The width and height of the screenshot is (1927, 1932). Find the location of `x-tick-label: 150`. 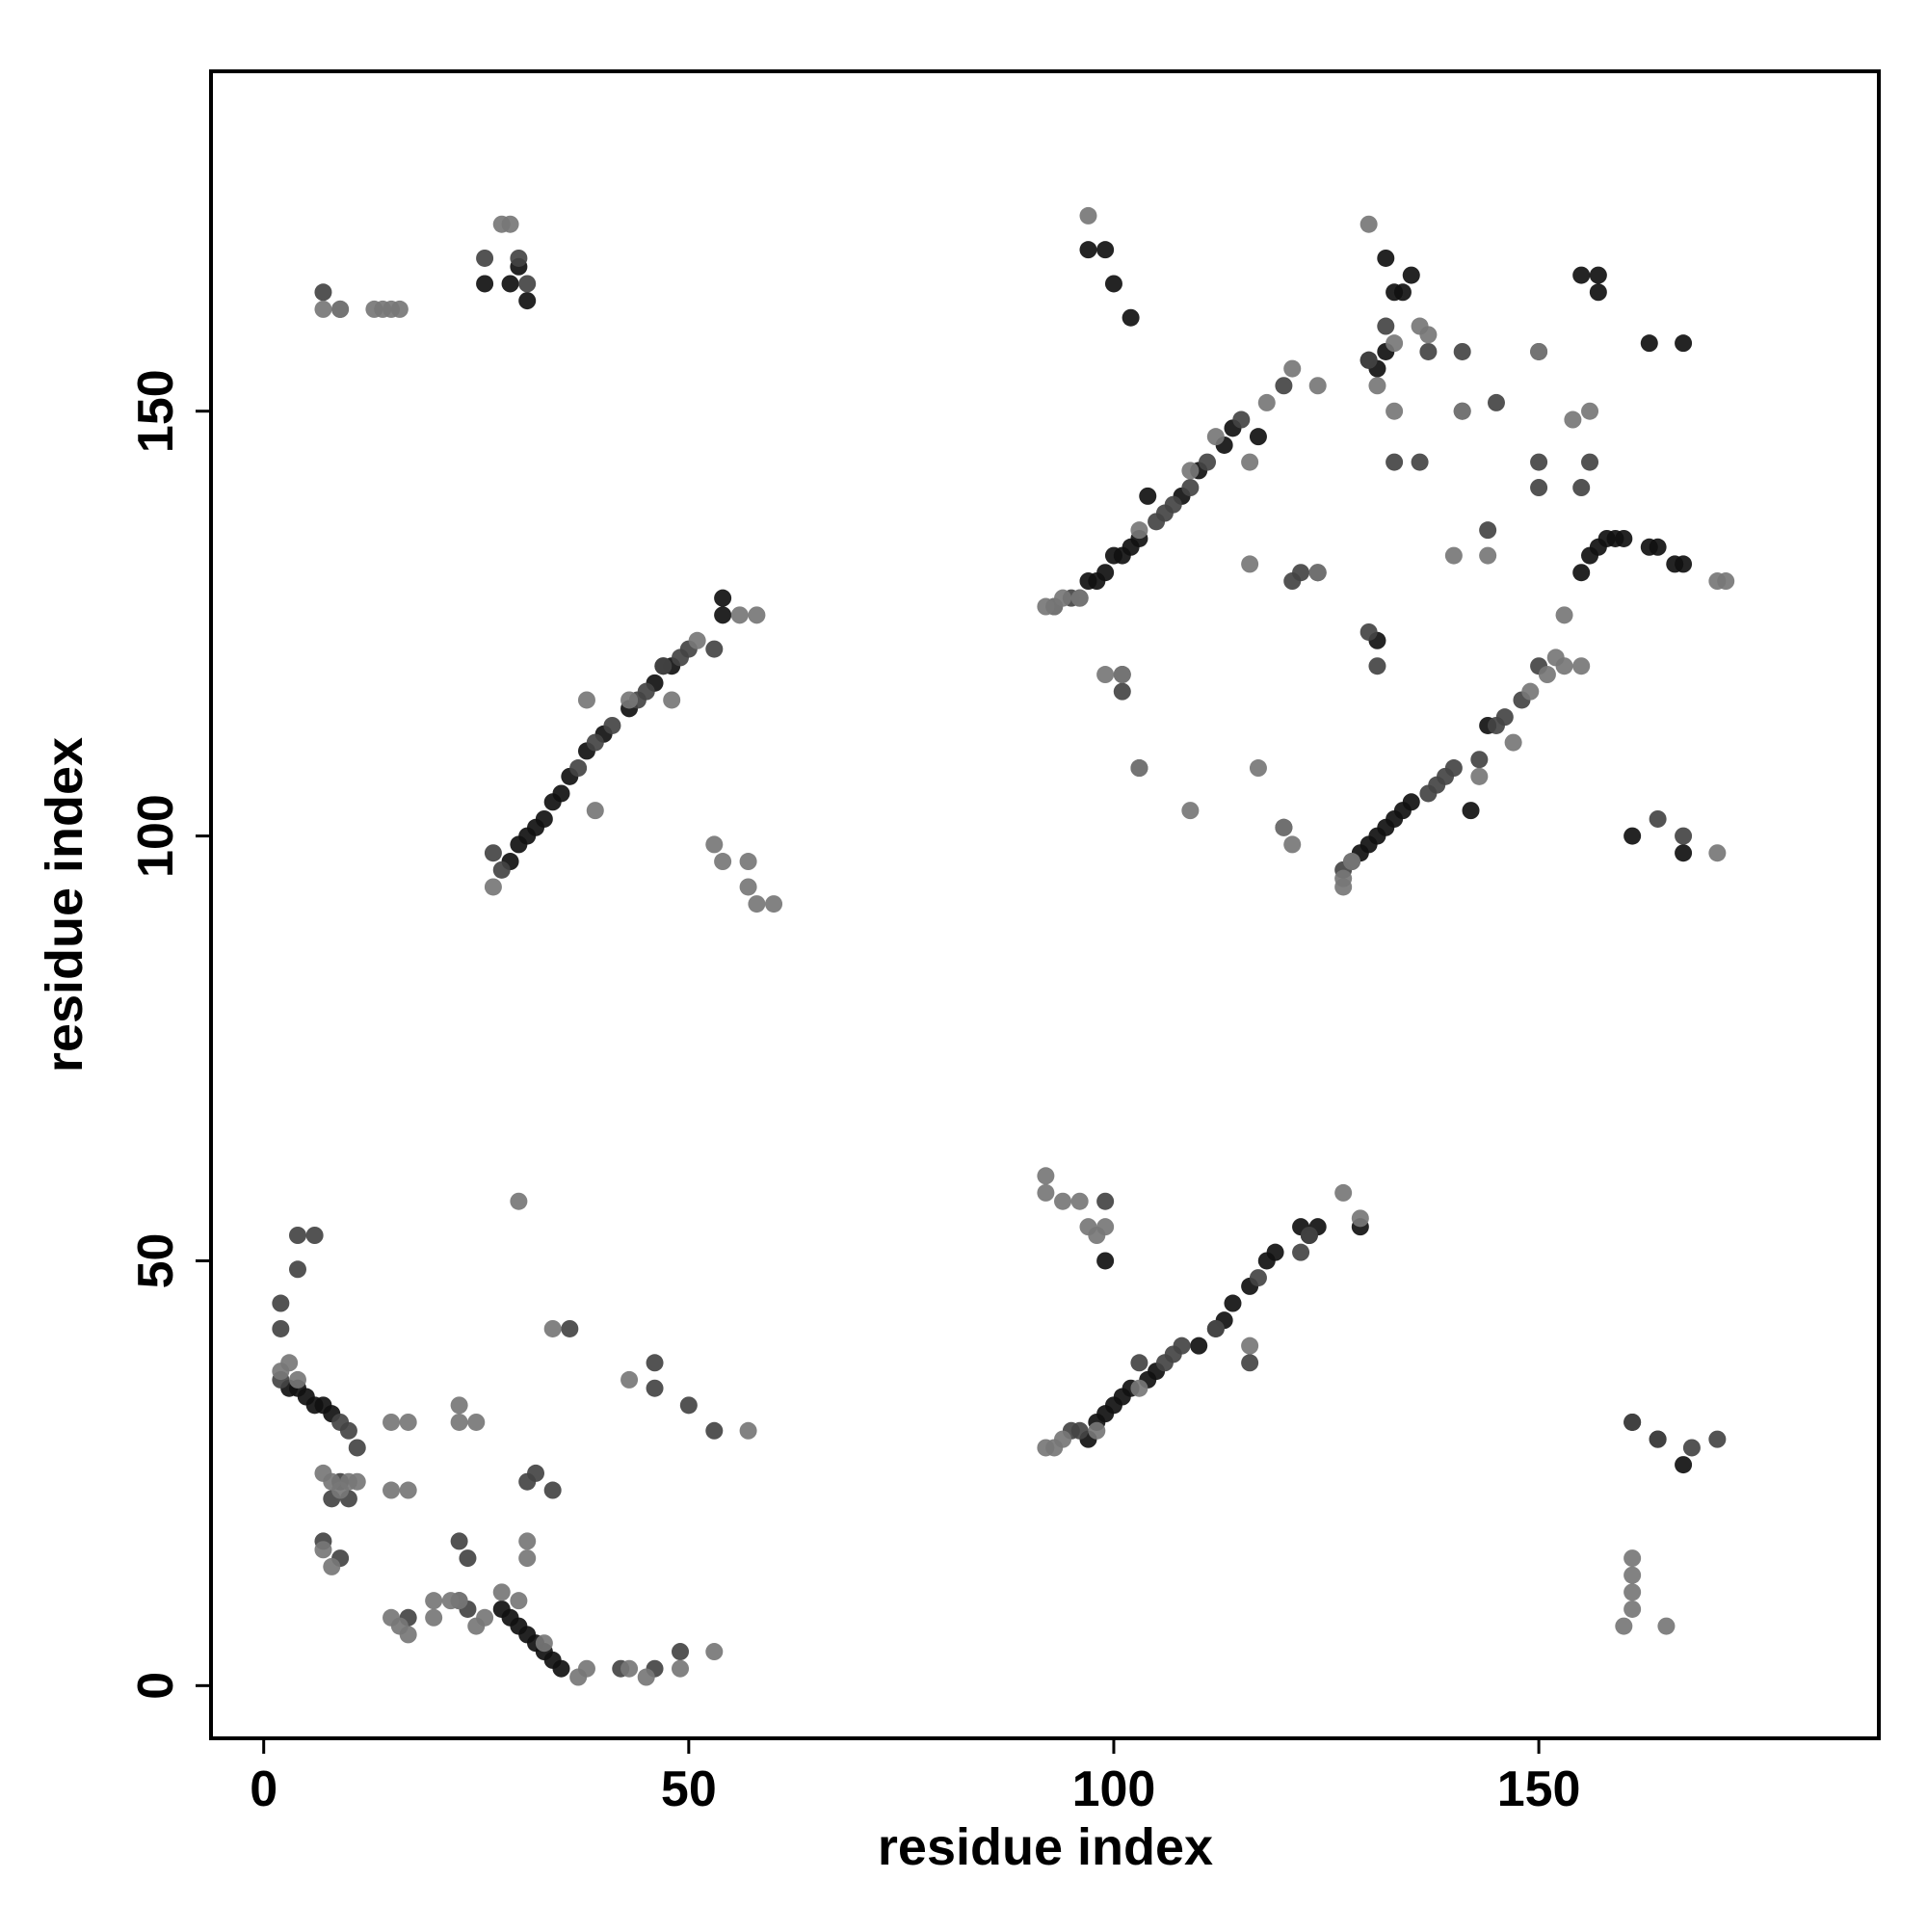

x-tick-label: 150 is located at coordinates (1539, 1789).